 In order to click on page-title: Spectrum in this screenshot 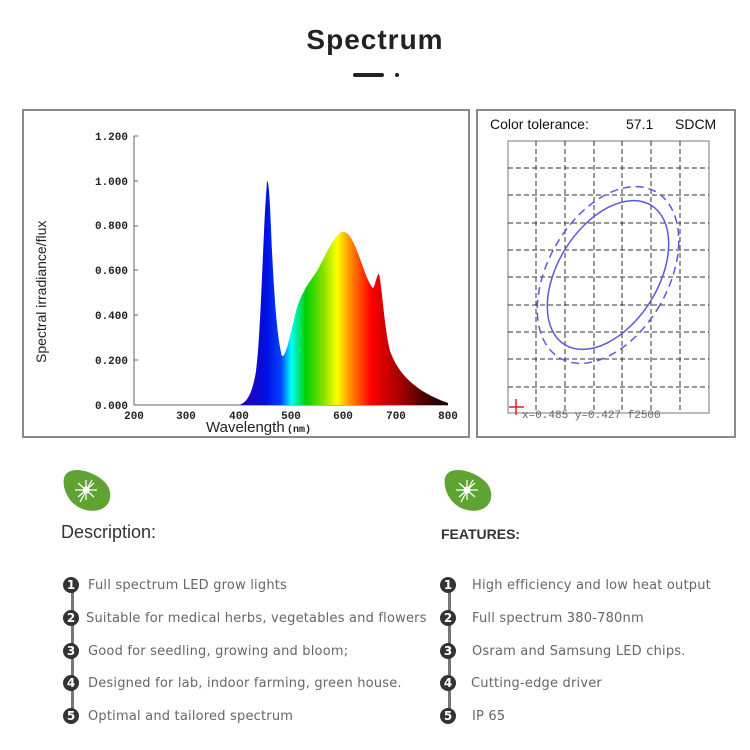, I will do `click(375, 39)`.